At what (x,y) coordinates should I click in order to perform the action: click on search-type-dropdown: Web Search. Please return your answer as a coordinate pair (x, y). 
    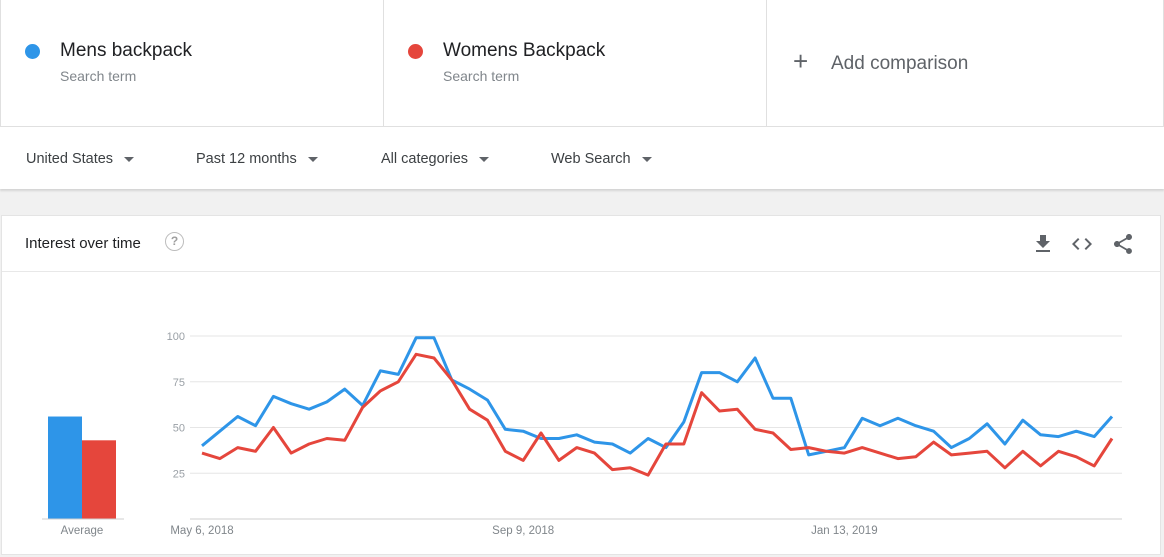
    Looking at the image, I should click on (601, 159).